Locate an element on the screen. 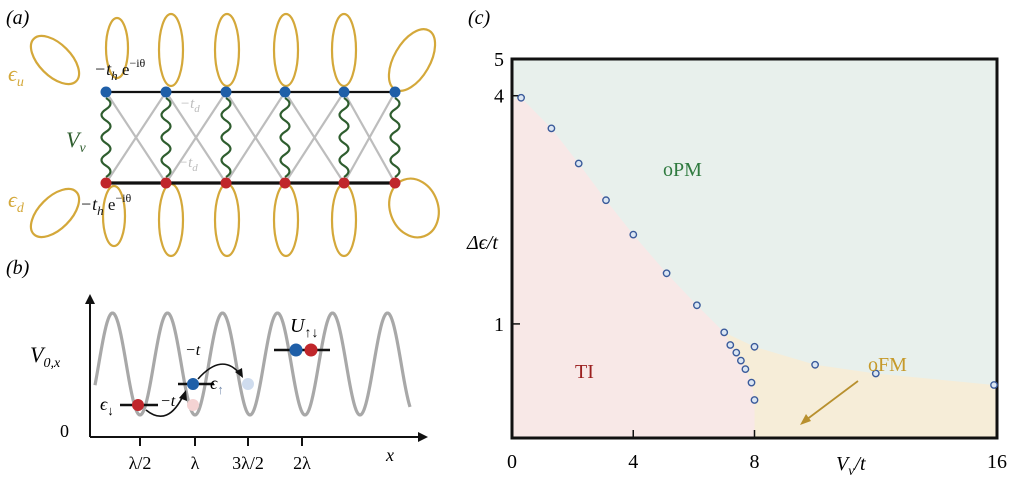 The width and height of the screenshot is (1009, 479). x-tick-label: 16 is located at coordinates (997, 462).